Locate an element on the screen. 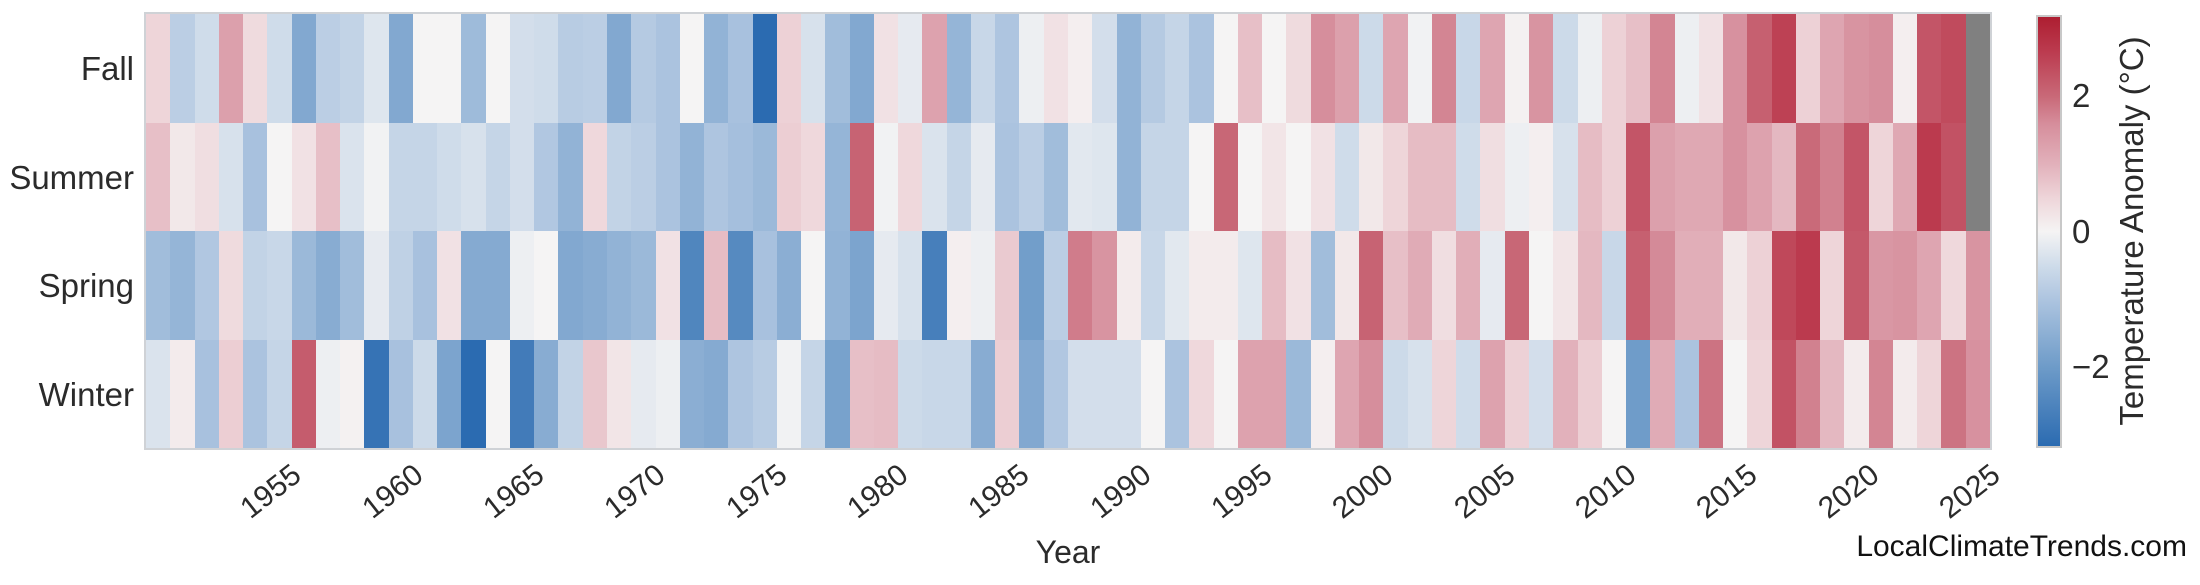 This screenshot has height=585, width=2200. x-tick-label: 1995 is located at coordinates (1242, 492).